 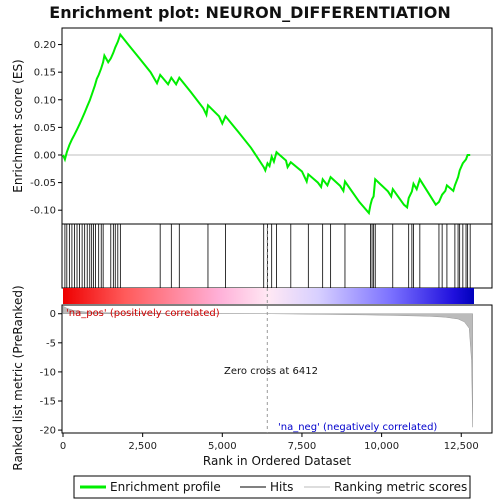 I want to click on x-tick-label: 0, so click(x=63, y=446).